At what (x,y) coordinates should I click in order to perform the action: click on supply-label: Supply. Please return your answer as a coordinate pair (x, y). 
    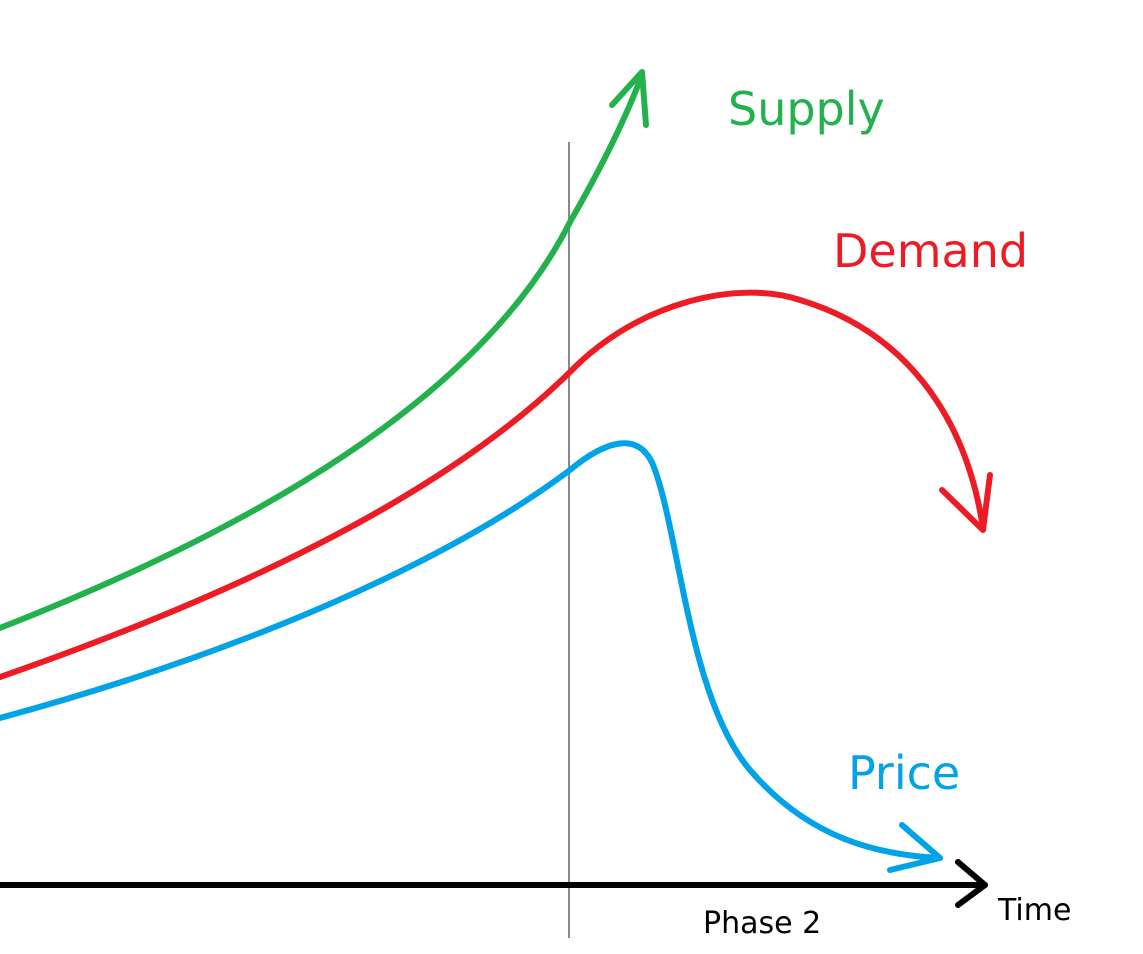
    Looking at the image, I should click on (806, 109).